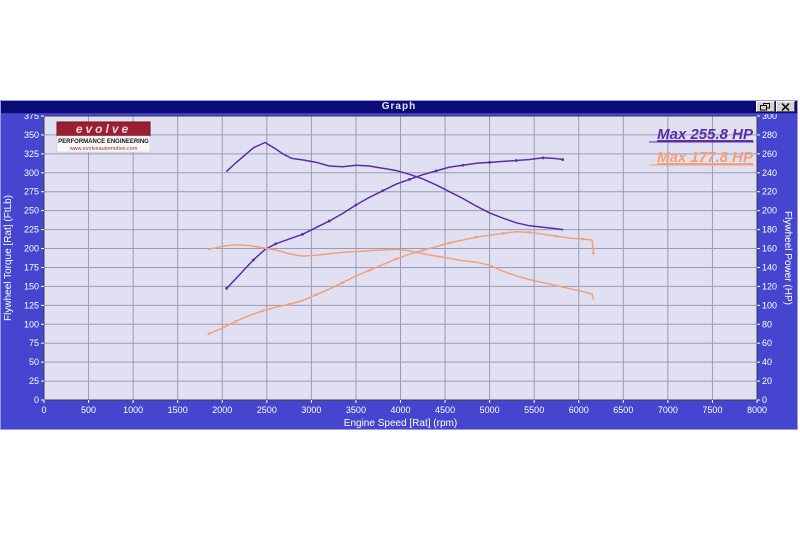 This screenshot has height=533, width=800. I want to click on y-left-tick-label: 0, so click(36, 400).